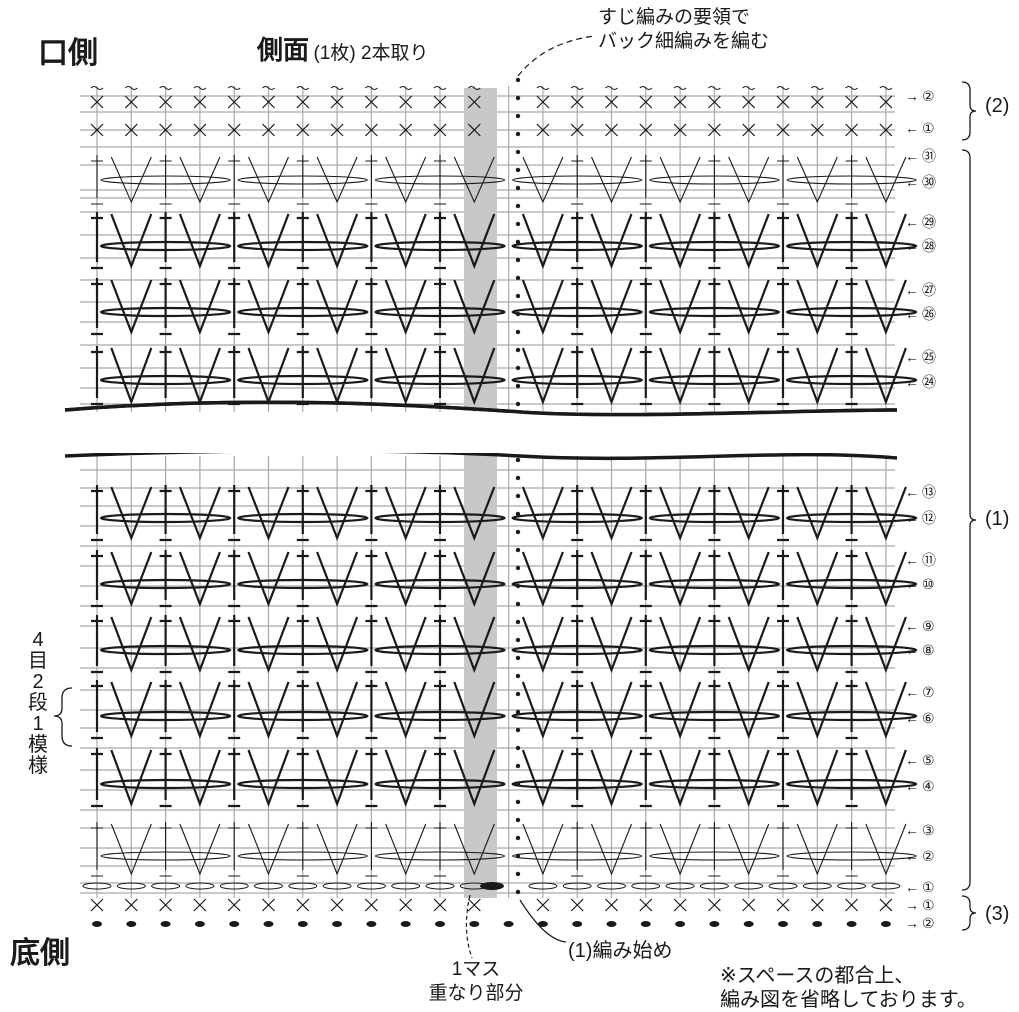 Image resolution: width=1019 pixels, height=1012 pixels. What do you see at coordinates (683, 30) in the screenshot?
I see `back-single-note: すじ編みの要領で バック細編みを編む` at bounding box center [683, 30].